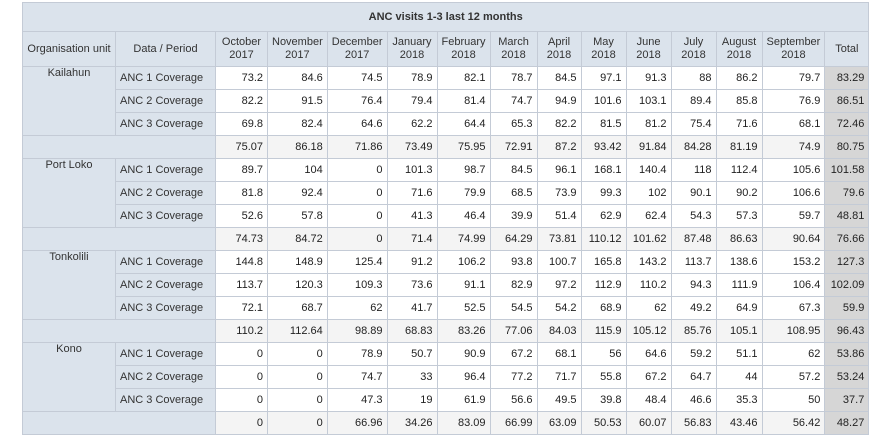 The height and width of the screenshot is (435, 892). Describe the element at coordinates (357, 49) in the screenshot. I see `header-month: December 2017` at that location.